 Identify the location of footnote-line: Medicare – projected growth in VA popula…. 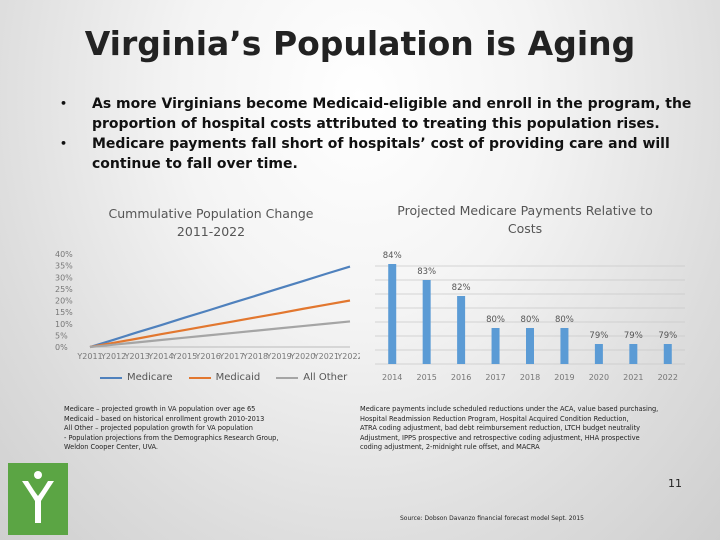
(160, 409).